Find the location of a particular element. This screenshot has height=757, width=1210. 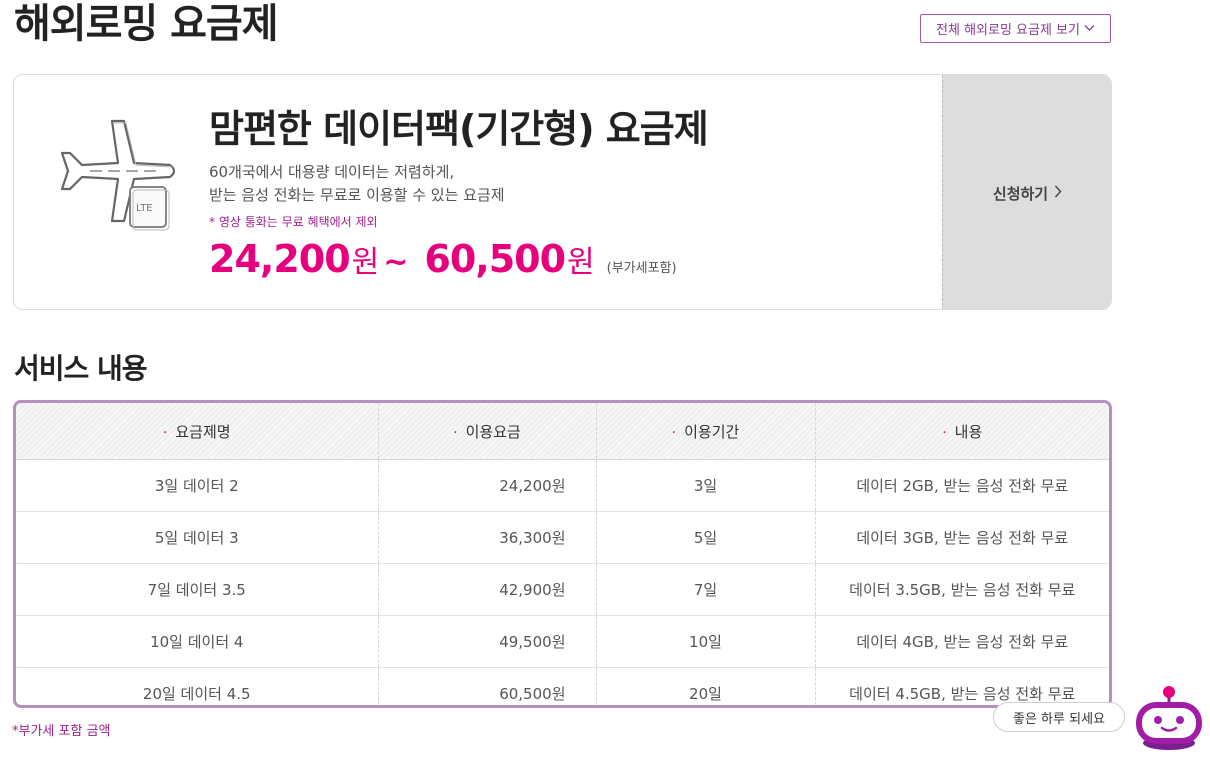

header-label: 이용기간 is located at coordinates (712, 431).